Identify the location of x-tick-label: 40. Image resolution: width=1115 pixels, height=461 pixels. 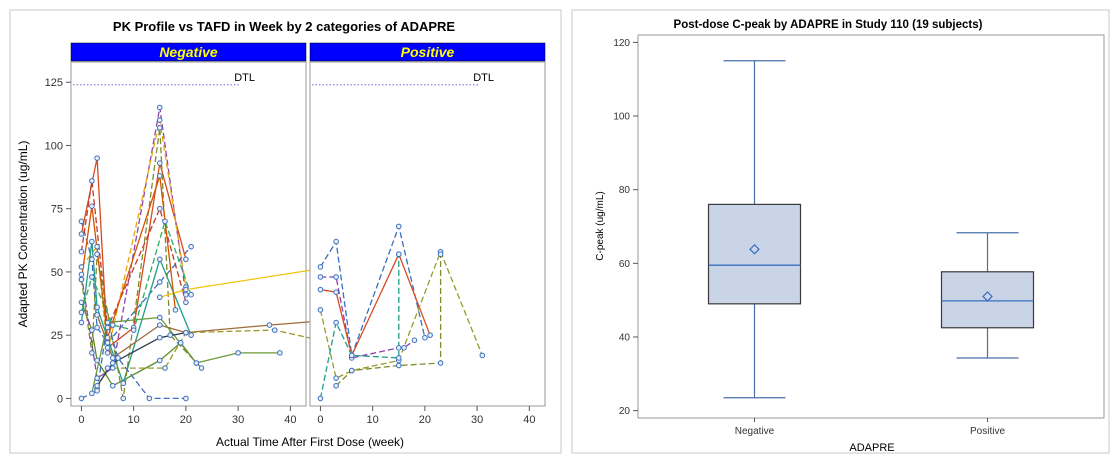
(290, 420).